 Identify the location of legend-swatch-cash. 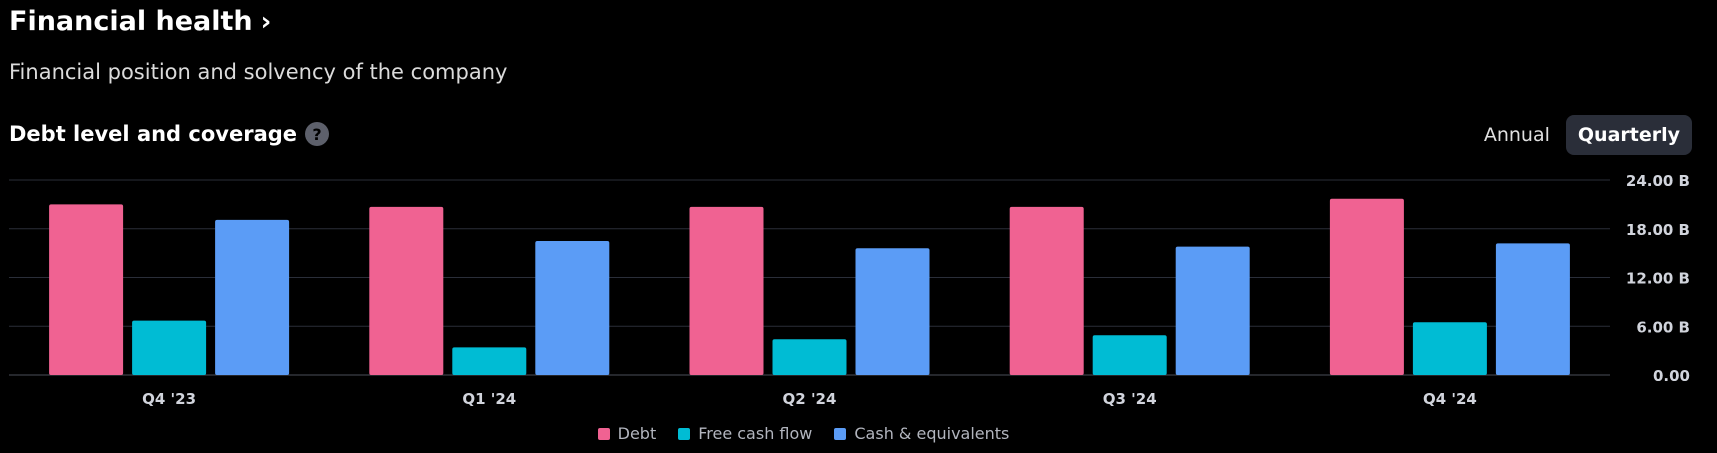
(840, 433).